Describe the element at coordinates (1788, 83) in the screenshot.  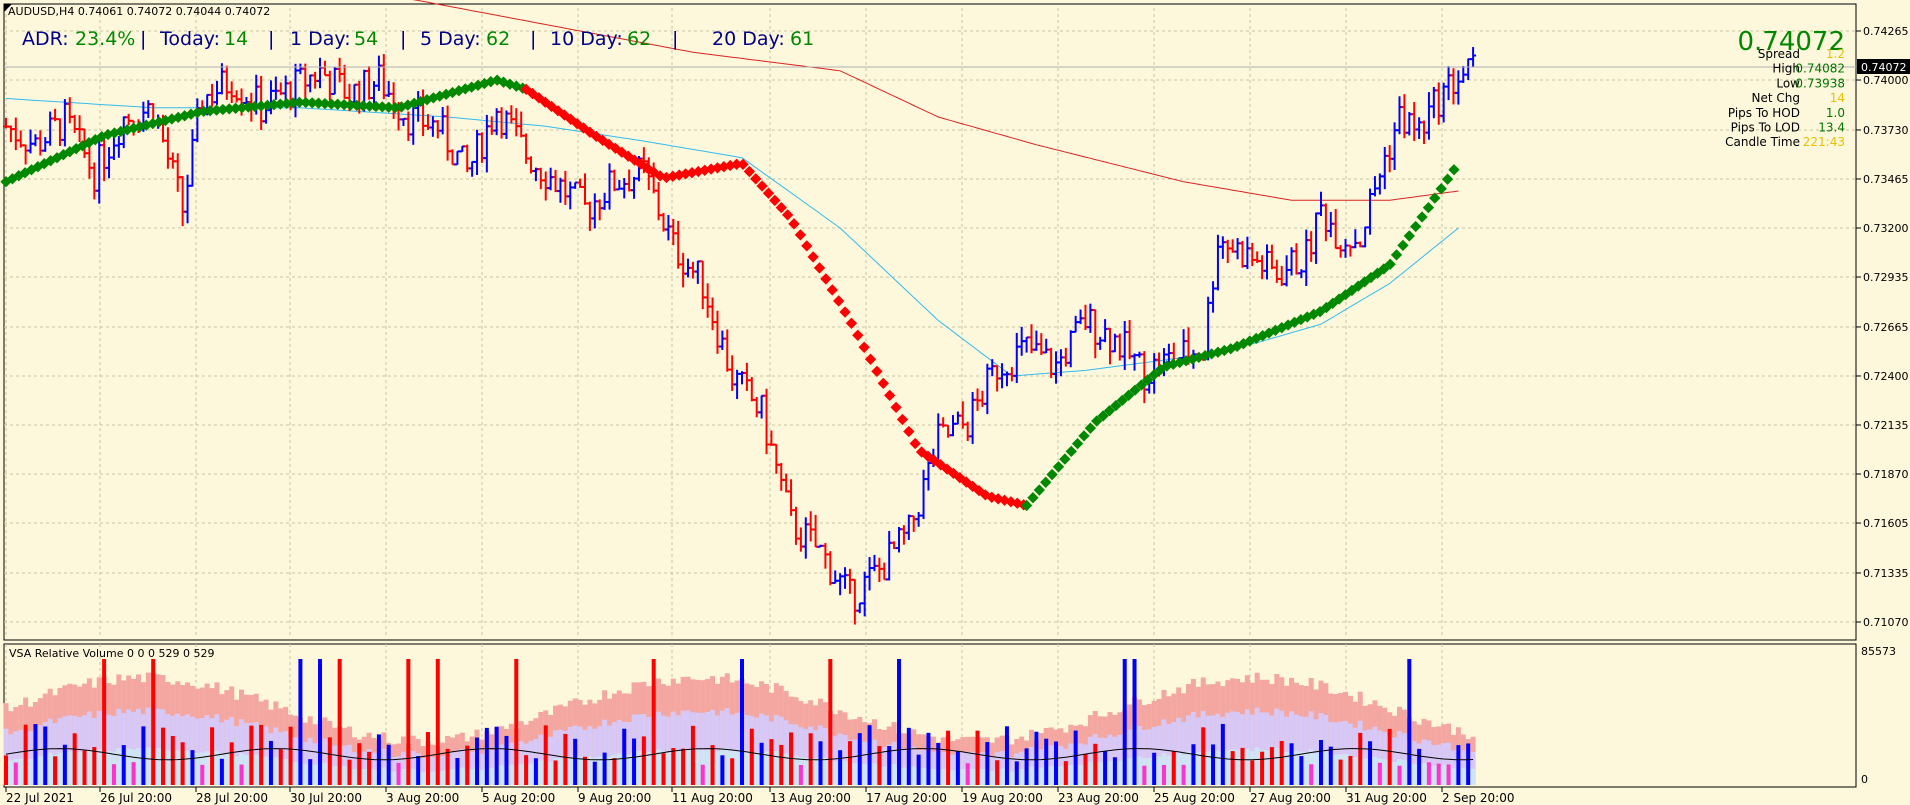
I see `info-row-label: Low` at that location.